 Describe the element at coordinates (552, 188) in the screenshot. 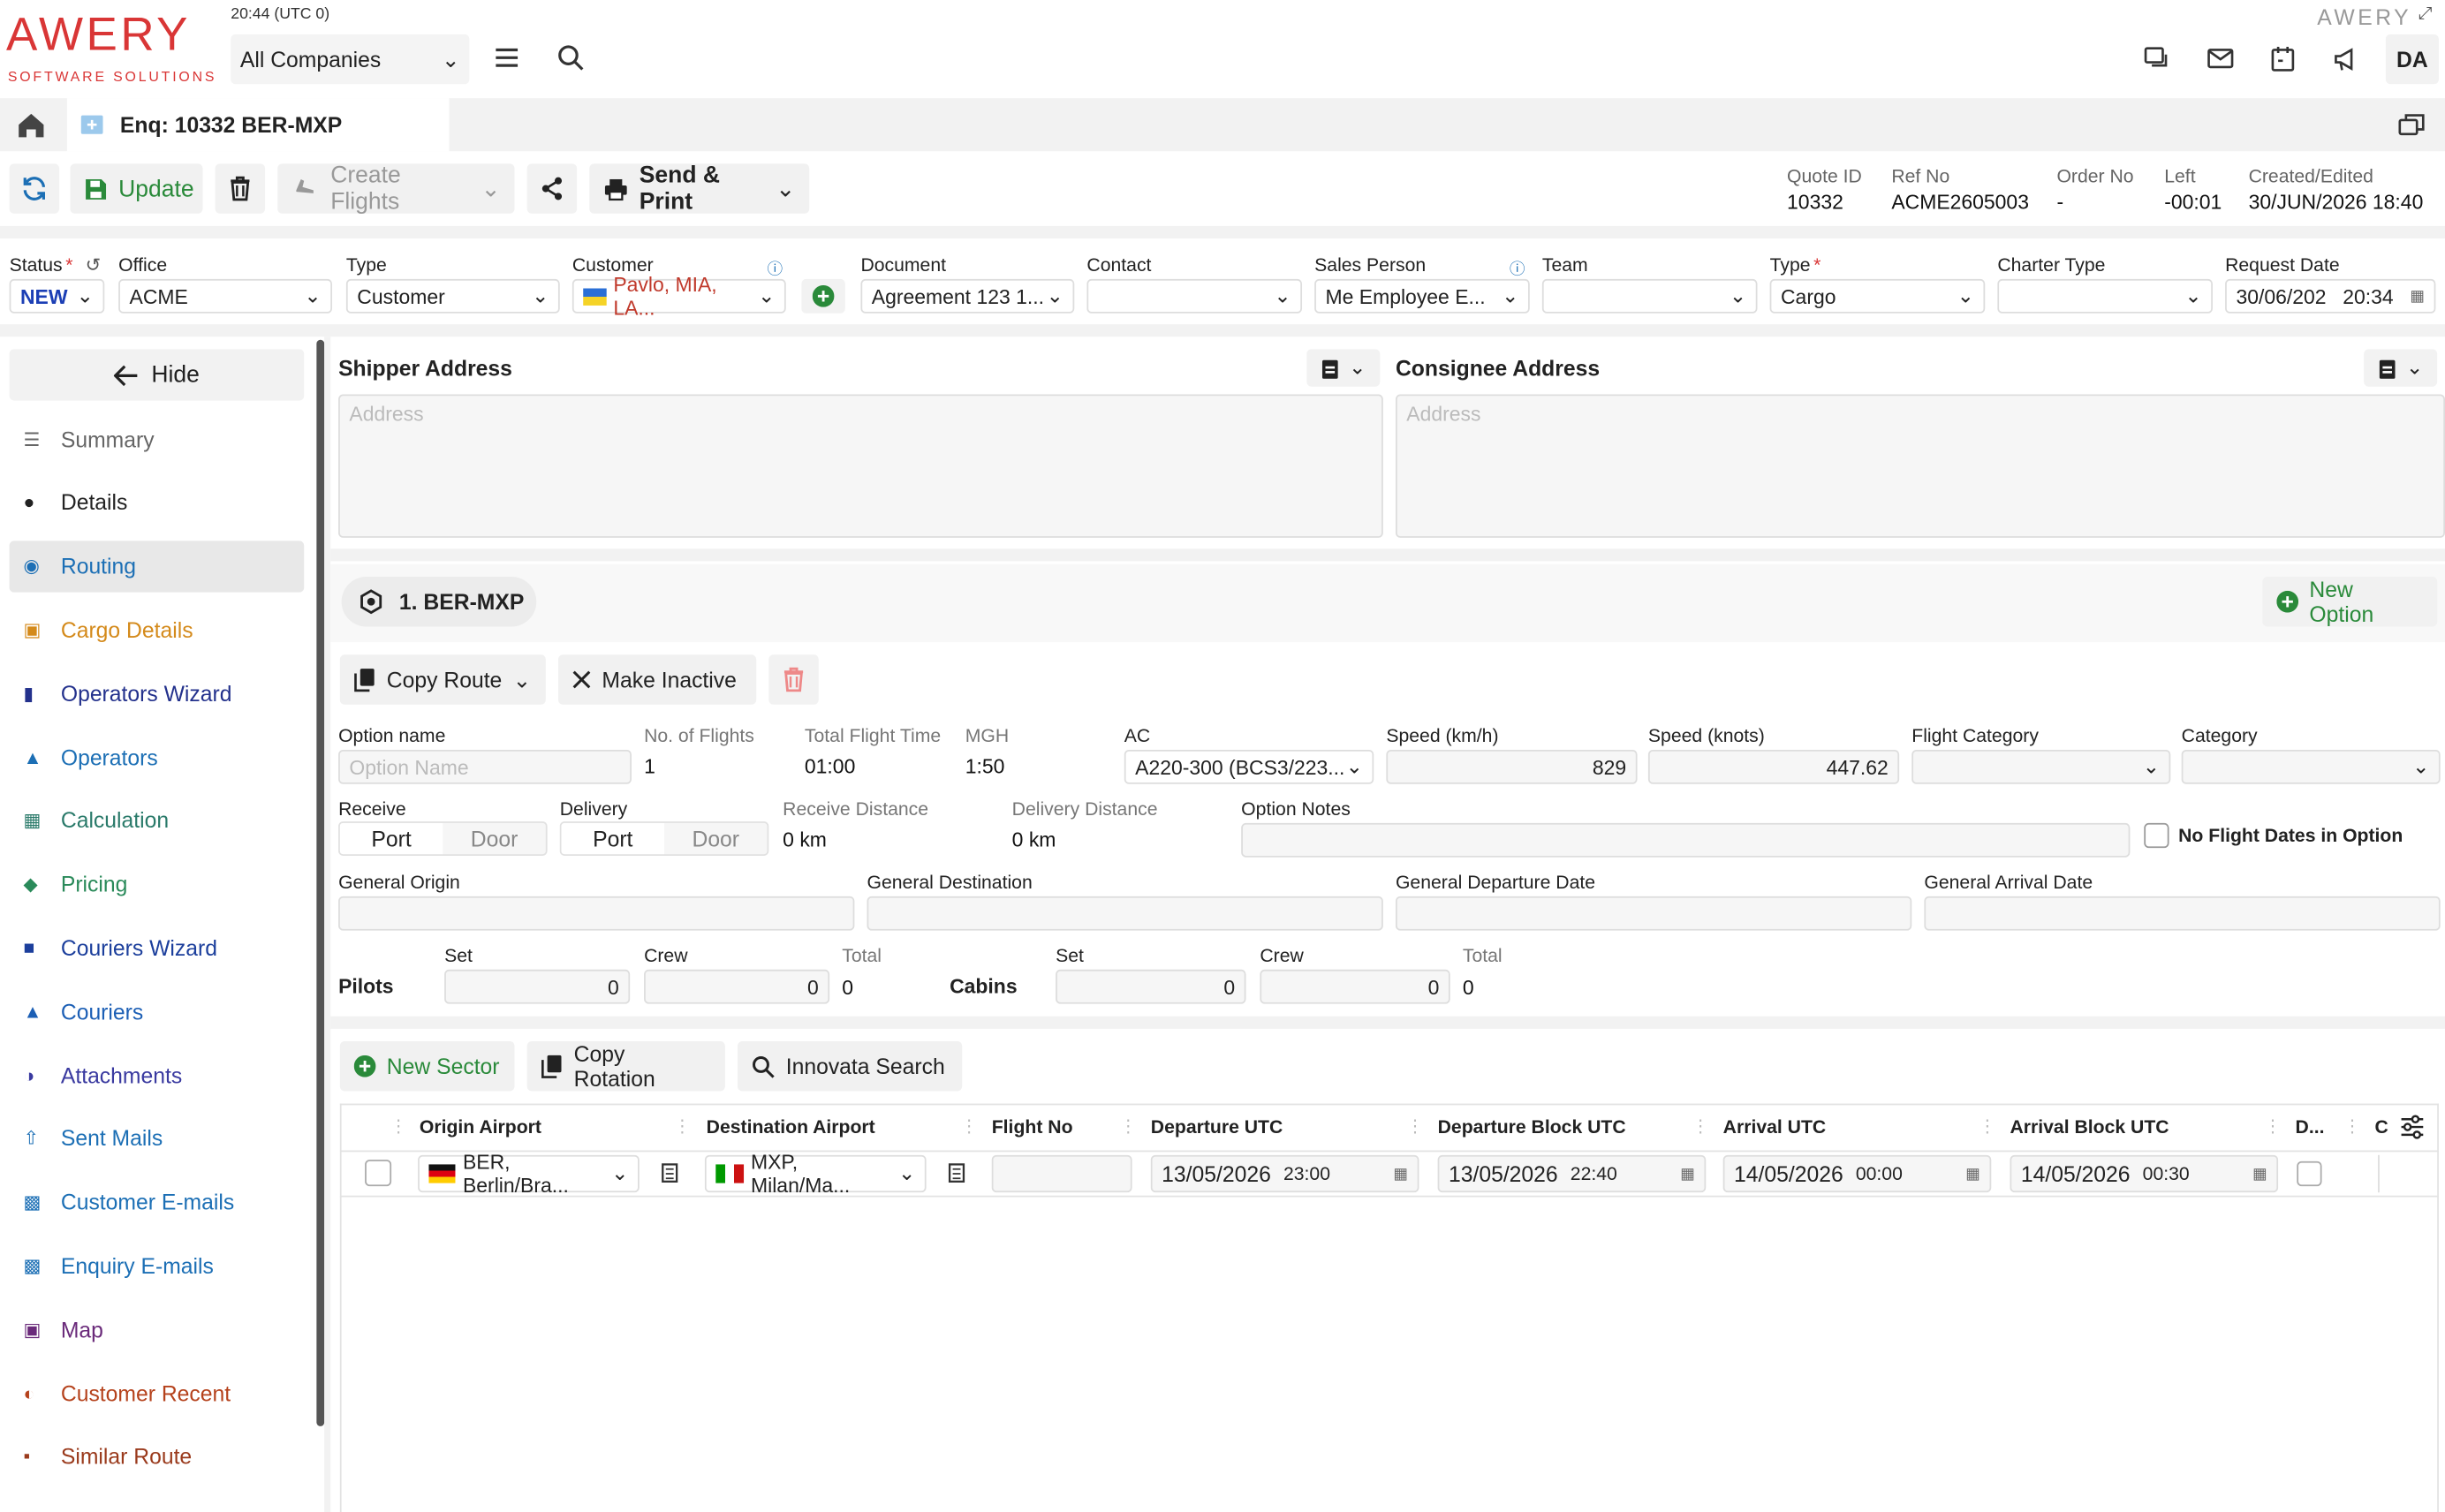

I see `share-button` at that location.